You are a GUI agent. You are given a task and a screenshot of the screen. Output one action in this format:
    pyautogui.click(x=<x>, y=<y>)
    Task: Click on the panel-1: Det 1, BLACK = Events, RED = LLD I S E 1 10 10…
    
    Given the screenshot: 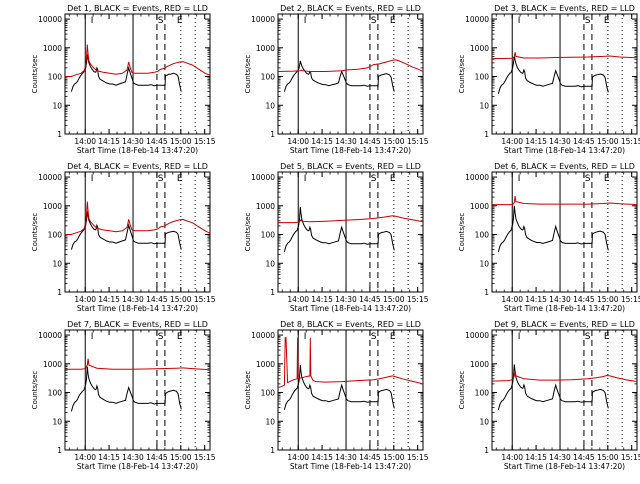 What is the action you would take?
    pyautogui.click(x=123, y=79)
    